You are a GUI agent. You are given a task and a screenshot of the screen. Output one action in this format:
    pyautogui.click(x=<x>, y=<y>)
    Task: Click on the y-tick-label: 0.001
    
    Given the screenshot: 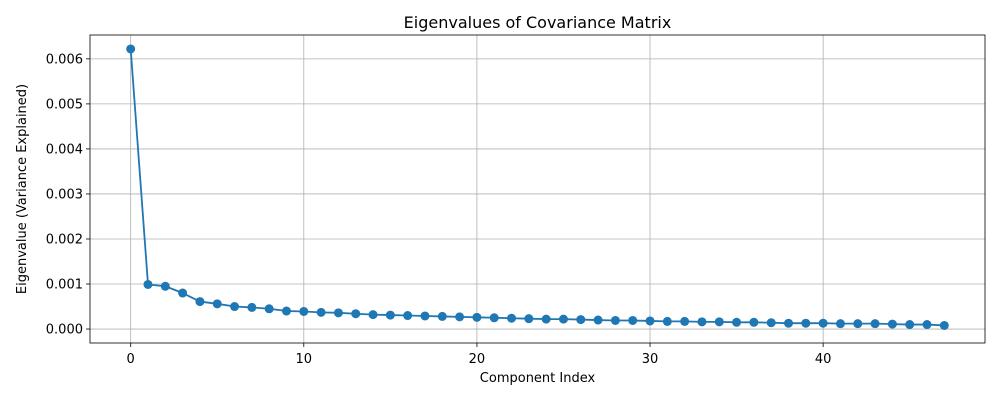 What is the action you would take?
    pyautogui.click(x=64, y=285)
    